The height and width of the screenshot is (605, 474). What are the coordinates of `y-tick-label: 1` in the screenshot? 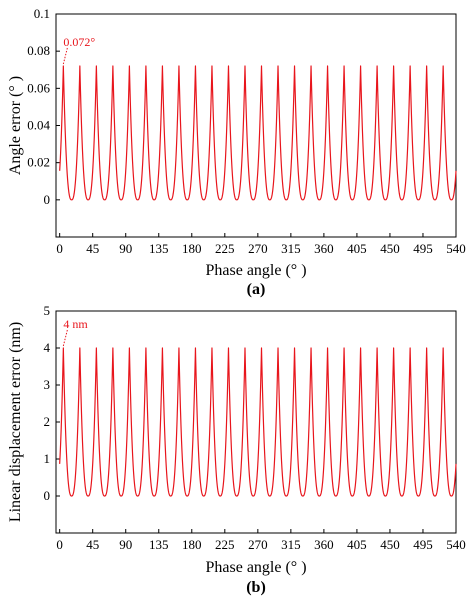 It's located at (47, 458).